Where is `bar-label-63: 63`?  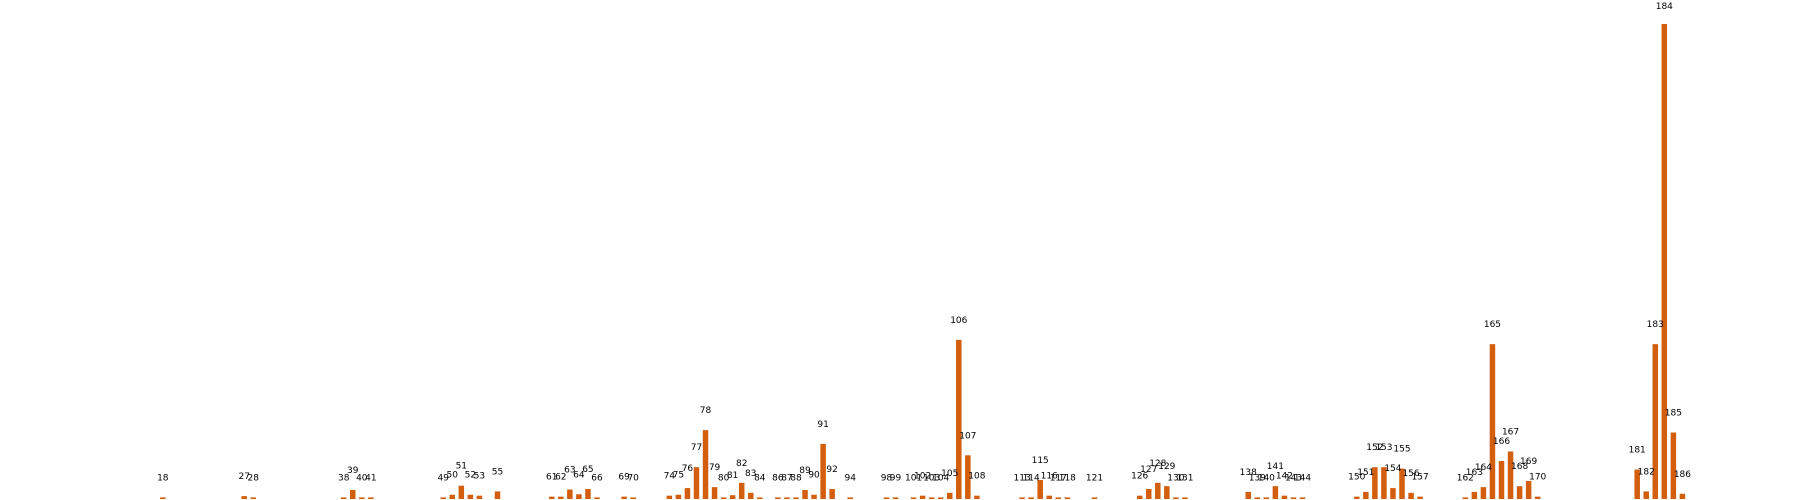
bar-label-63: 63 is located at coordinates (569, 471).